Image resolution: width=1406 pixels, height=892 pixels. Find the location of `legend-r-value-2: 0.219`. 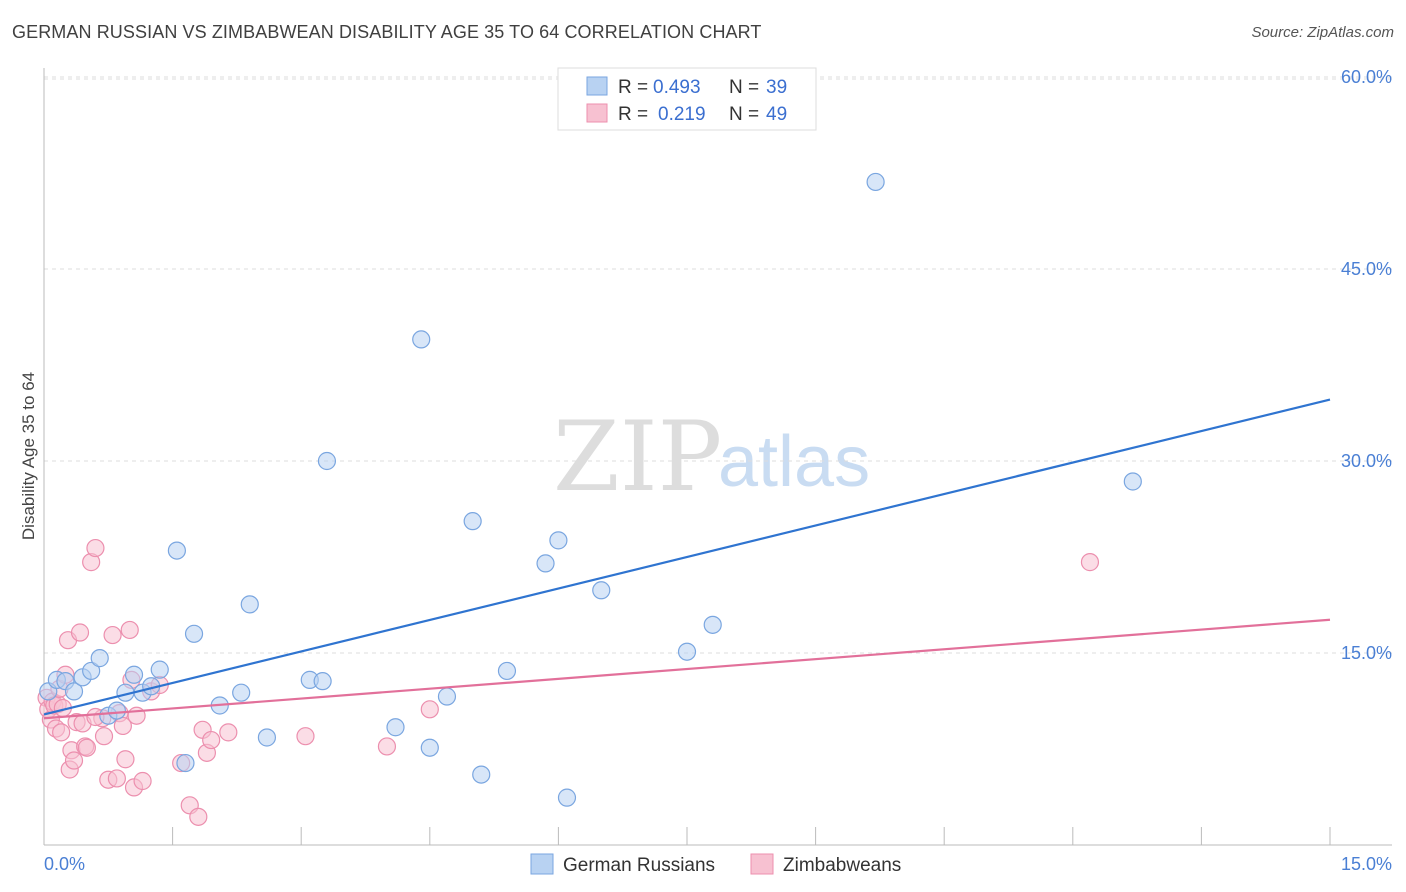

legend-r-value-2: 0.219 is located at coordinates (682, 114).